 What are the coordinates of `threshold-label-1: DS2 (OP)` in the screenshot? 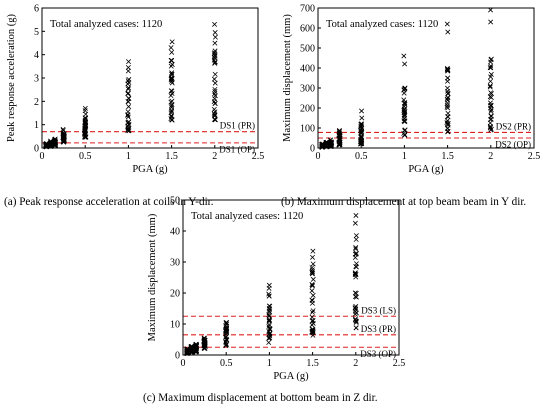 It's located at (513, 145).